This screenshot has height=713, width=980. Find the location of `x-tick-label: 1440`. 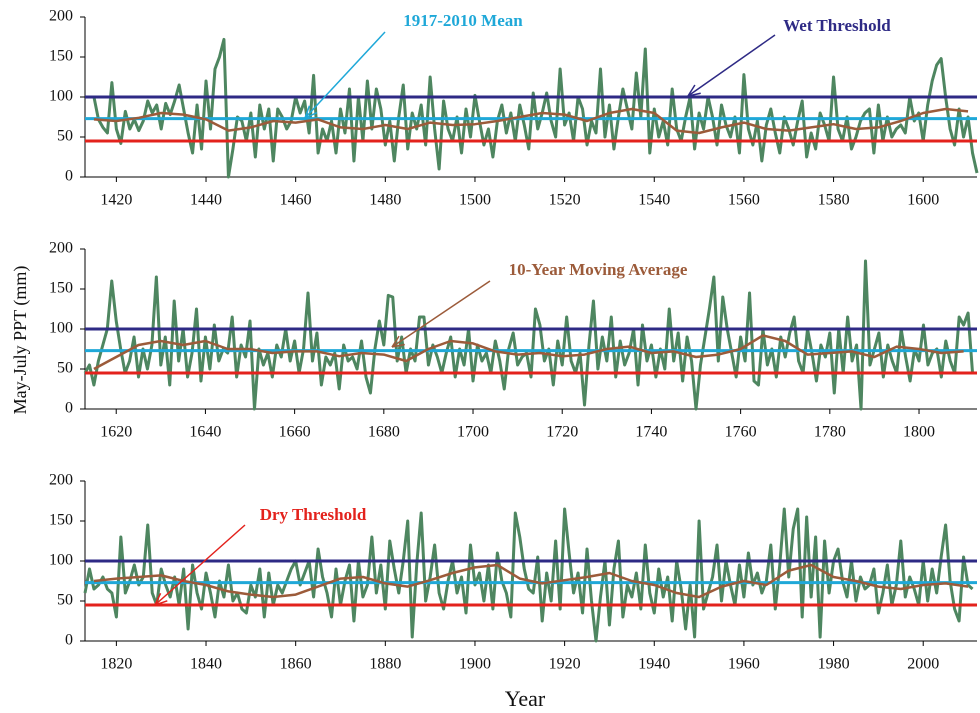

x-tick-label: 1440 is located at coordinates (206, 200).